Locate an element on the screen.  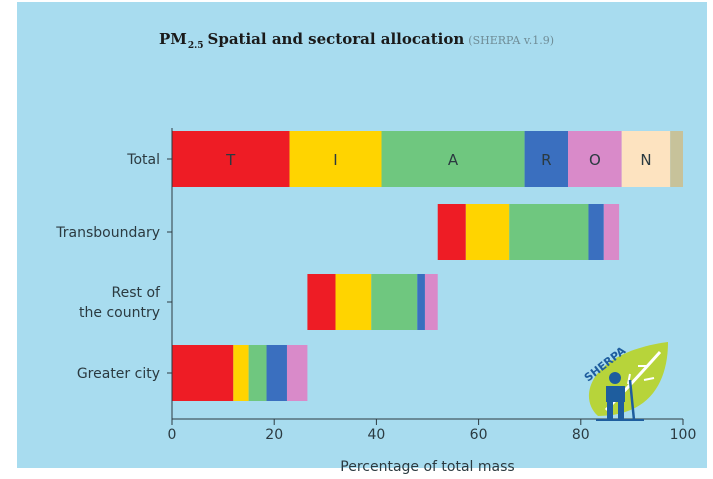
title-rest: Spatial and sectoral allocation is located at coordinates (336, 39).